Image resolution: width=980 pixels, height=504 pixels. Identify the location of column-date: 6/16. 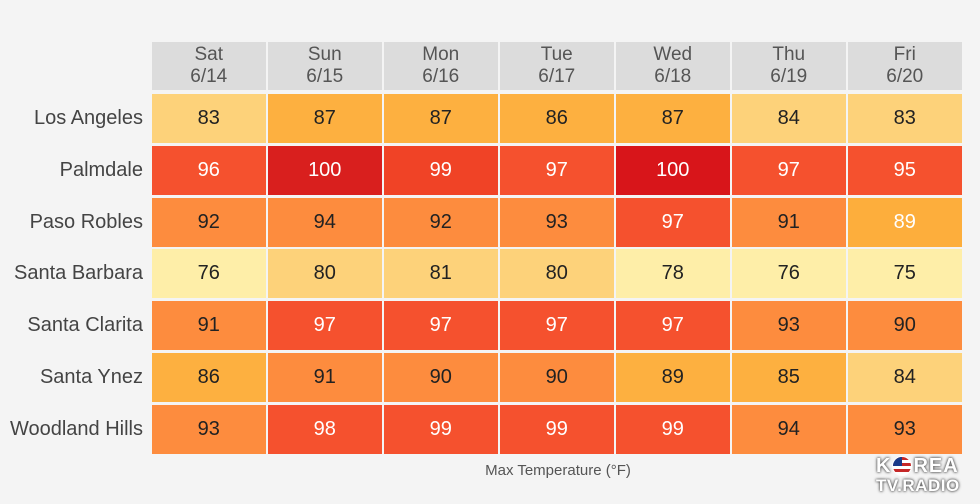
(441, 76).